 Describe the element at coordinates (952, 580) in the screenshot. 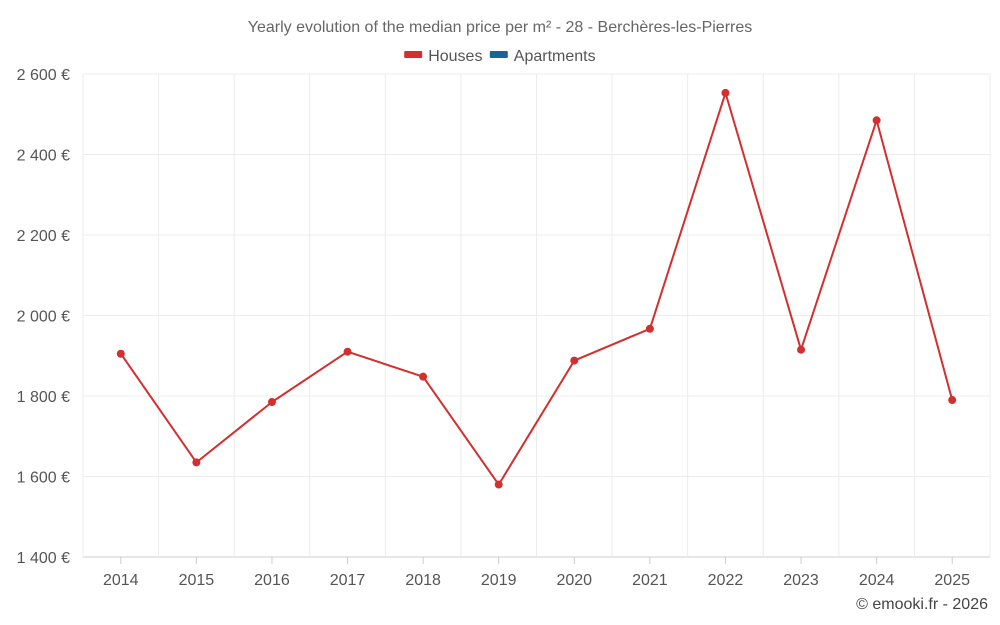

I see `x-tick-label: 2025` at that location.